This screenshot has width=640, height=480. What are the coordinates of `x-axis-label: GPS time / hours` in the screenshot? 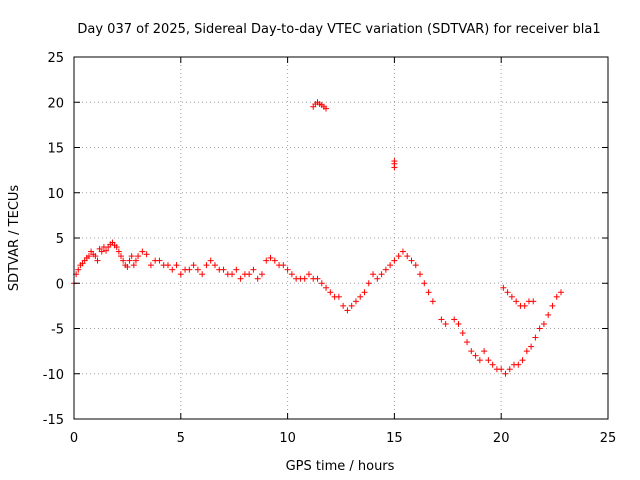 It's located at (340, 466).